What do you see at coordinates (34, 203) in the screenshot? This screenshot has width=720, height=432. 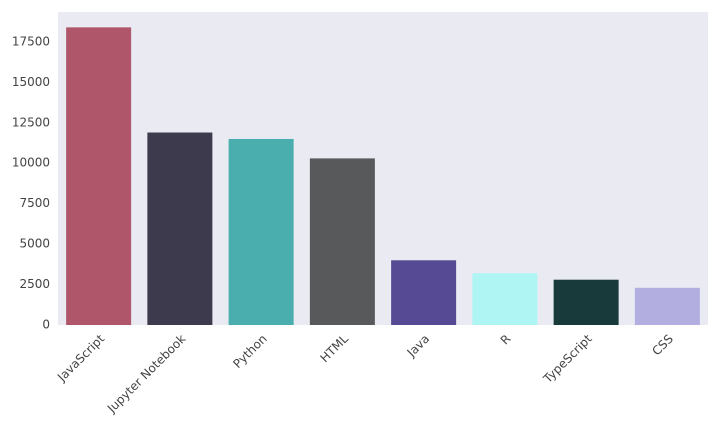 I see `y-tick-label: 7500` at bounding box center [34, 203].